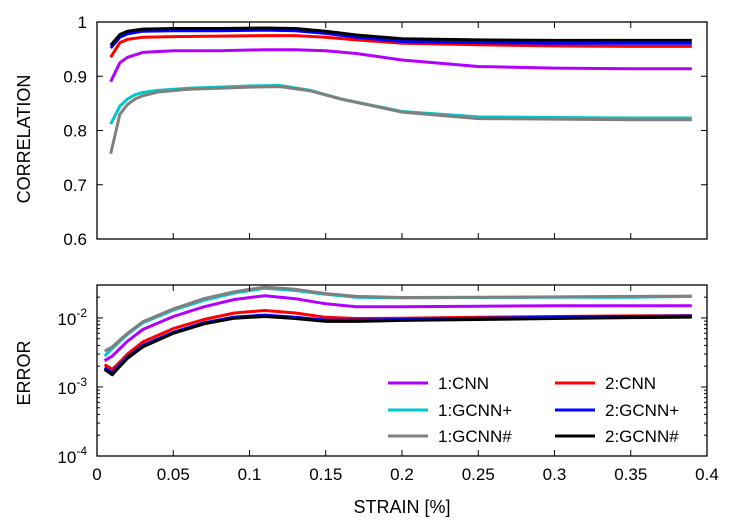 The image size is (747, 523). Describe the element at coordinates (24, 372) in the screenshot. I see `error-y-axis-label: ERROR` at that location.